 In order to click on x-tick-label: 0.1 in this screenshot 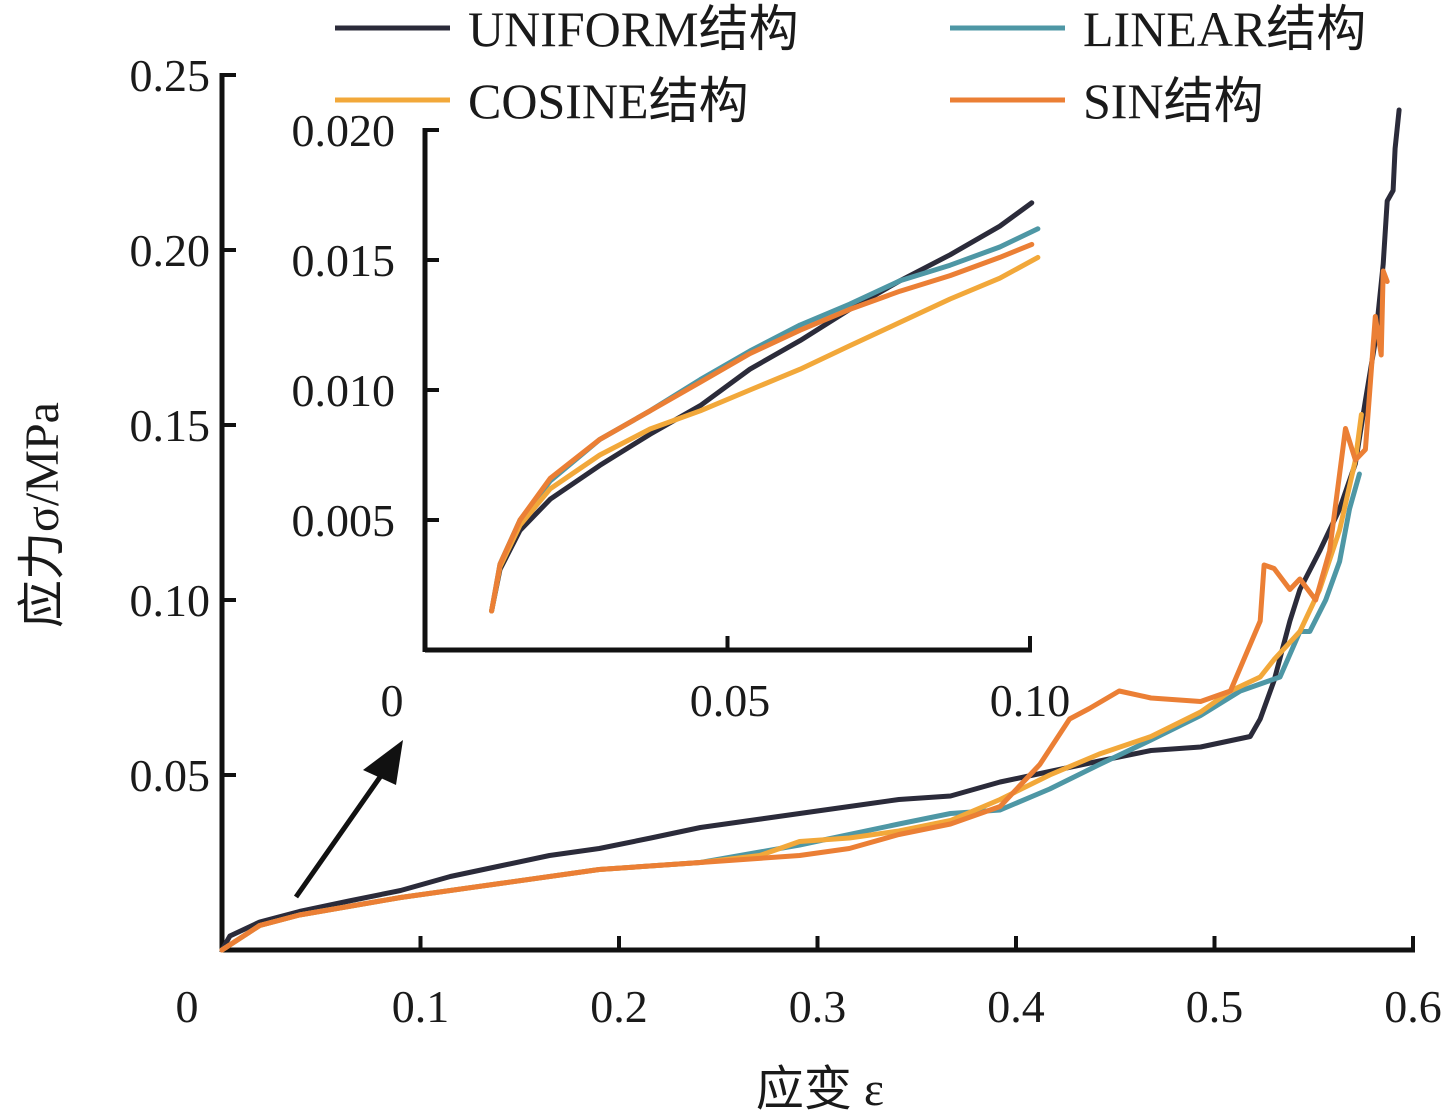, I will do `click(421, 1006)`.